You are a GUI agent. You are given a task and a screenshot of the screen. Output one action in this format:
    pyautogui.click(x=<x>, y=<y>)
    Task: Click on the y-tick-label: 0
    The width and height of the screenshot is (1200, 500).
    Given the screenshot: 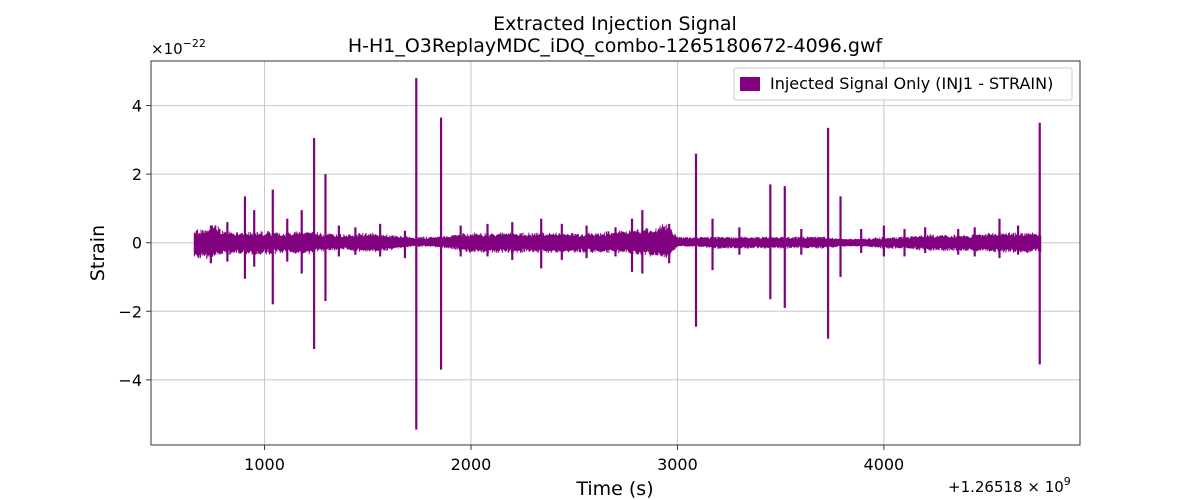 What is the action you would take?
    pyautogui.click(x=137, y=243)
    